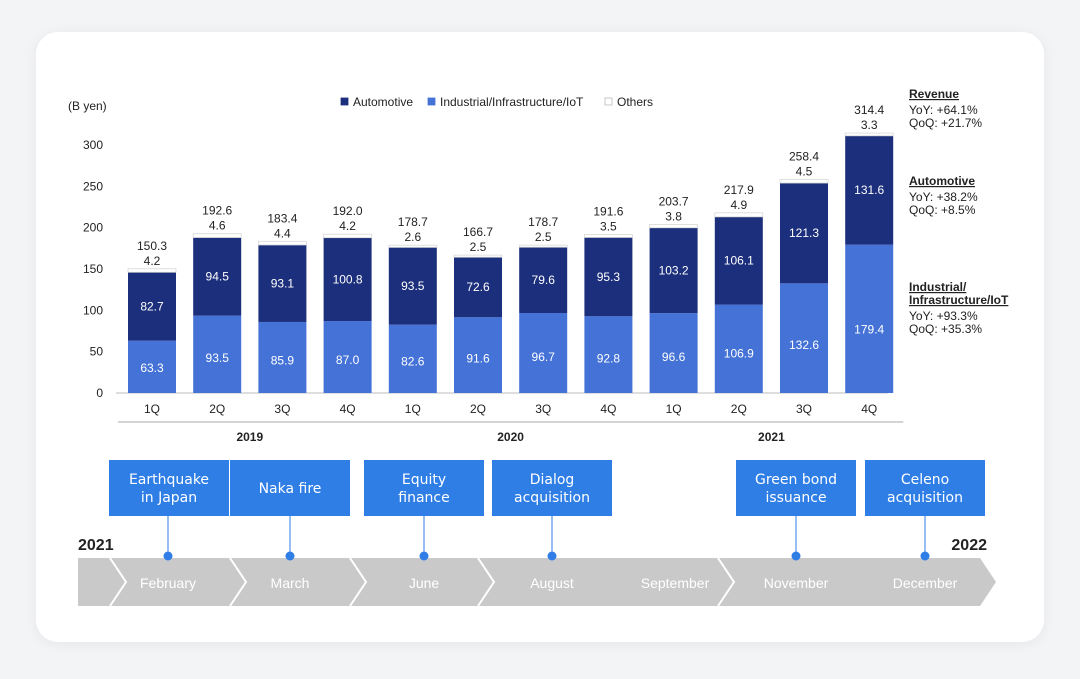 The image size is (1080, 679). What do you see at coordinates (169, 498) in the screenshot?
I see `event-label: in Japan` at bounding box center [169, 498].